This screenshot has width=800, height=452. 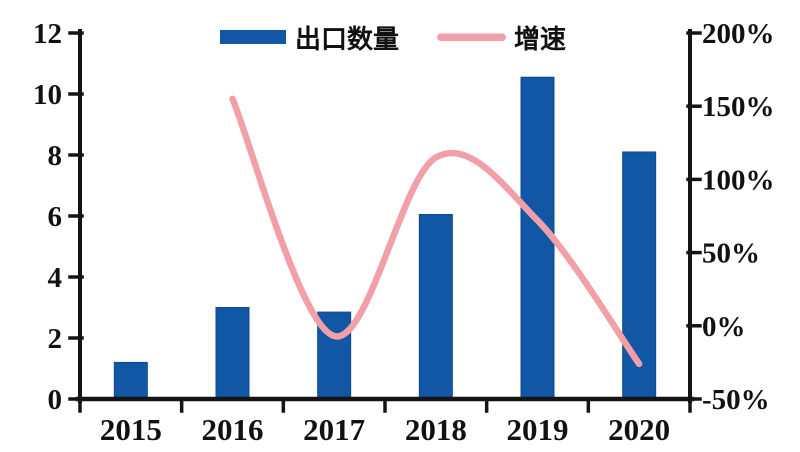 I want to click on legend-line-swatch, so click(x=471, y=37).